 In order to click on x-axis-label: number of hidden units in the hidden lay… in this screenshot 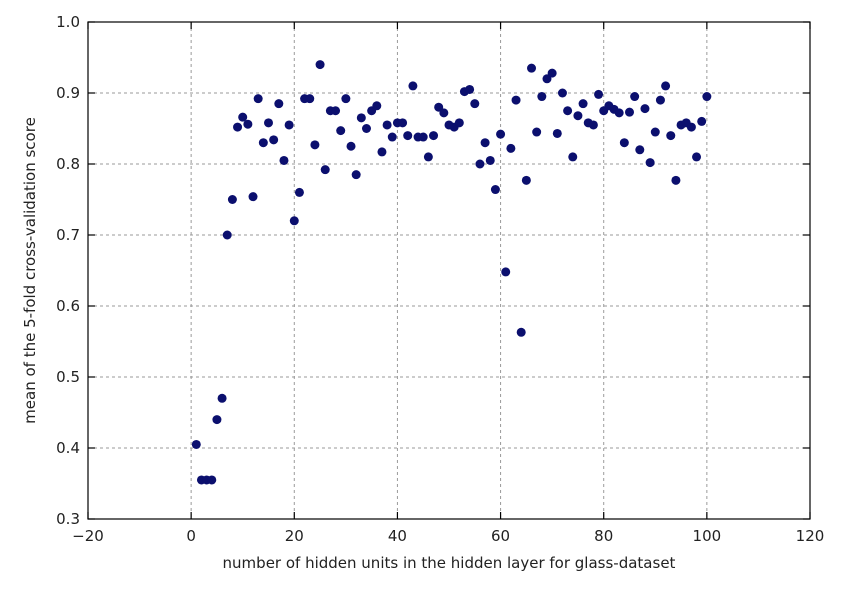, I will do `click(449, 563)`.